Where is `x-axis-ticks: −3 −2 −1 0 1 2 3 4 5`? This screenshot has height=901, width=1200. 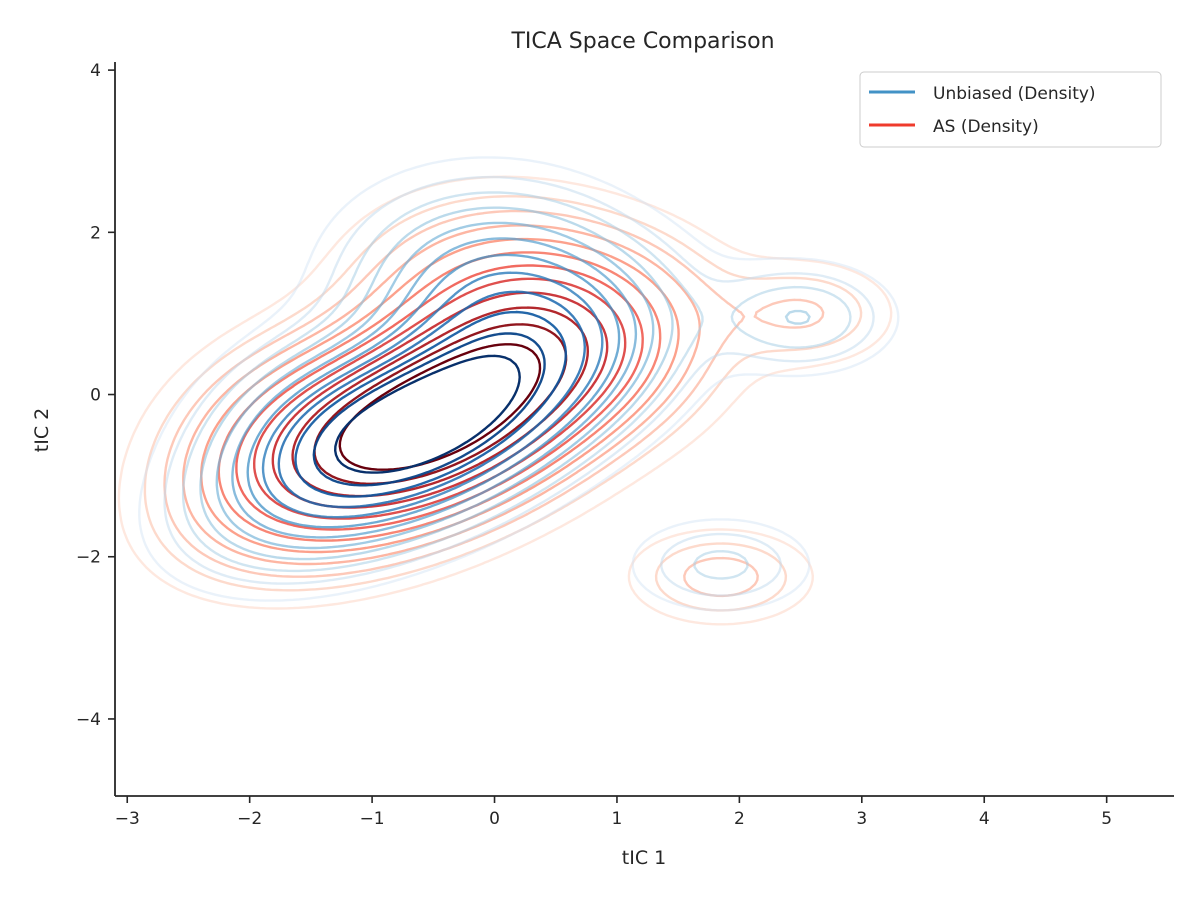
x-axis-ticks: −3 −2 −1 0 1 2 3 4 5 is located at coordinates (613, 812).